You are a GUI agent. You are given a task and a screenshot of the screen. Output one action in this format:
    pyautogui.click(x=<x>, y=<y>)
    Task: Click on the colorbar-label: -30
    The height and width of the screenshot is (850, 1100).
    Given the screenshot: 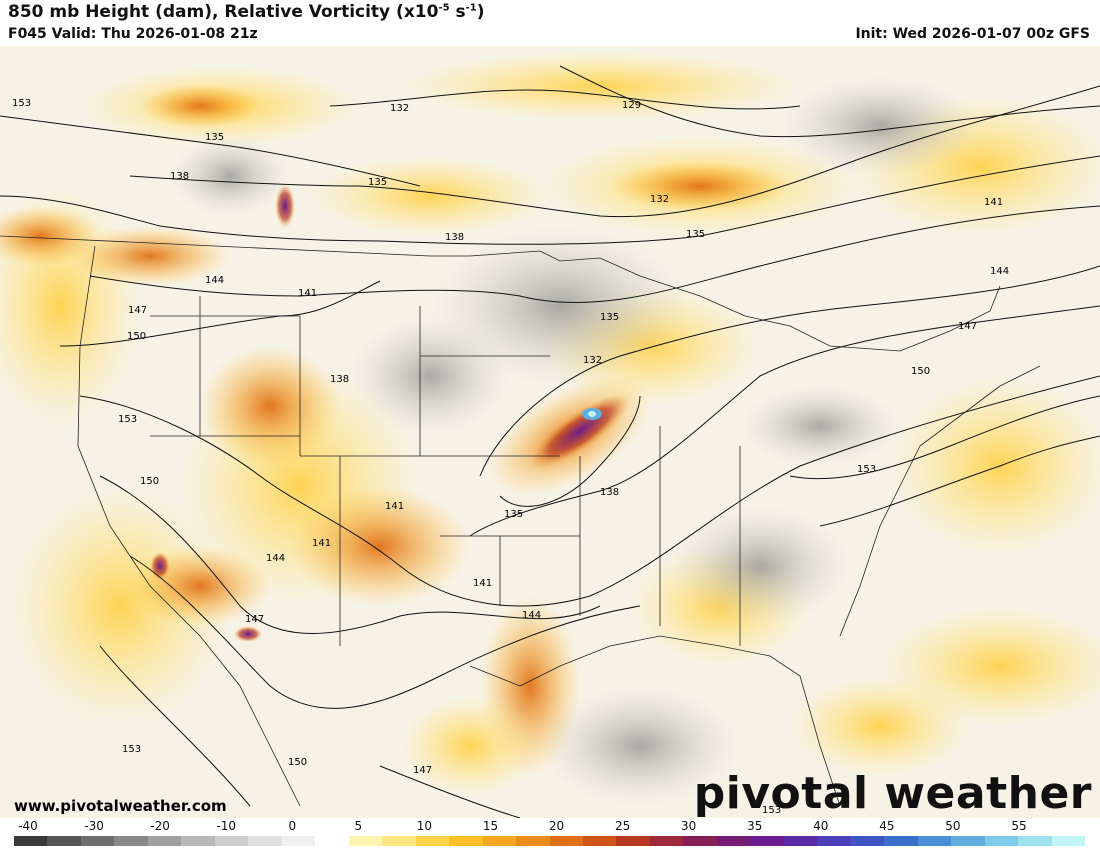 What is the action you would take?
    pyautogui.click(x=94, y=826)
    